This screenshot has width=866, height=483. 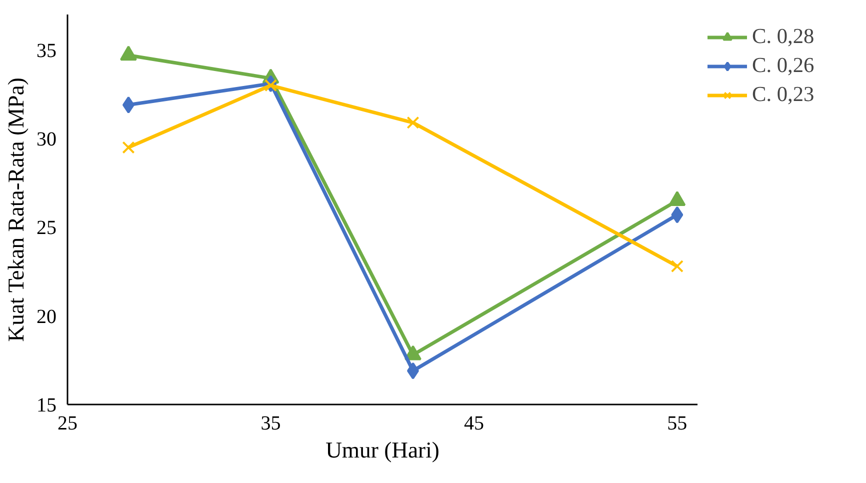 I want to click on y-tick-label: 25, so click(x=46, y=228).